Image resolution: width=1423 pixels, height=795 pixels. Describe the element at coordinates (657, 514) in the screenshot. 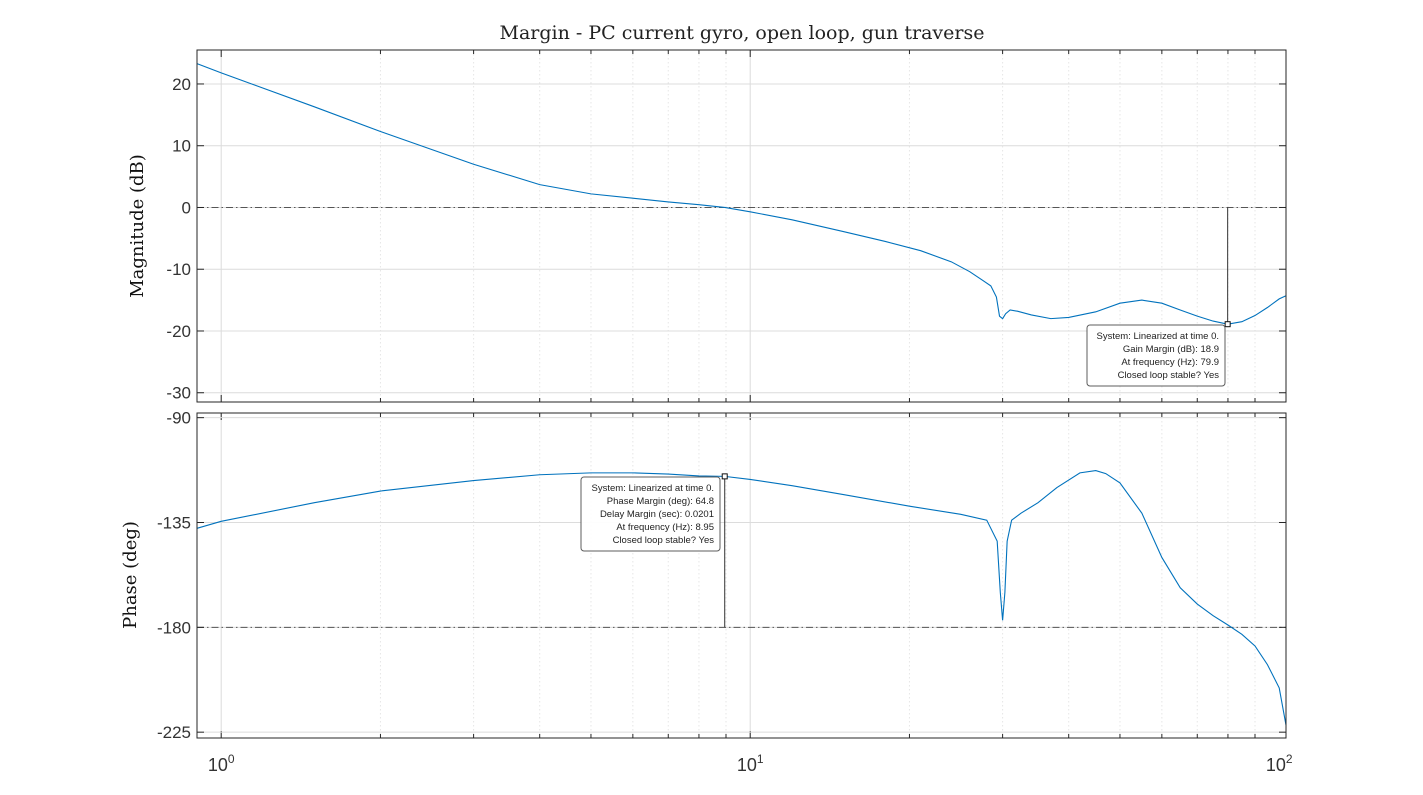

I see `datatip-line: Delay Margin (sec): 0.0201` at that location.